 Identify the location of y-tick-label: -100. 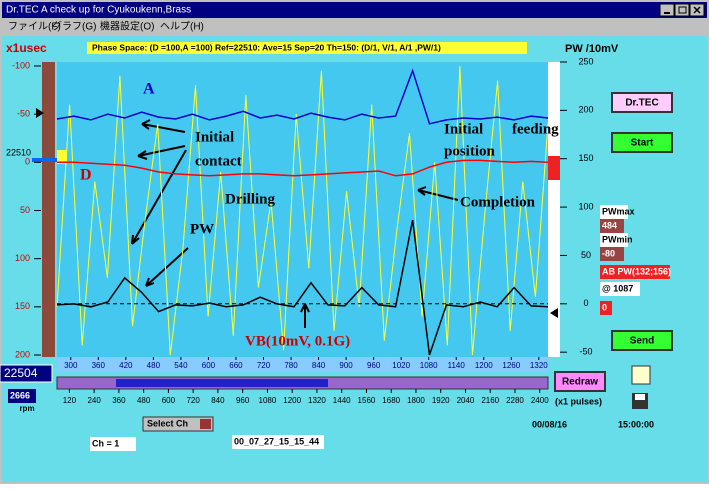
(21, 65).